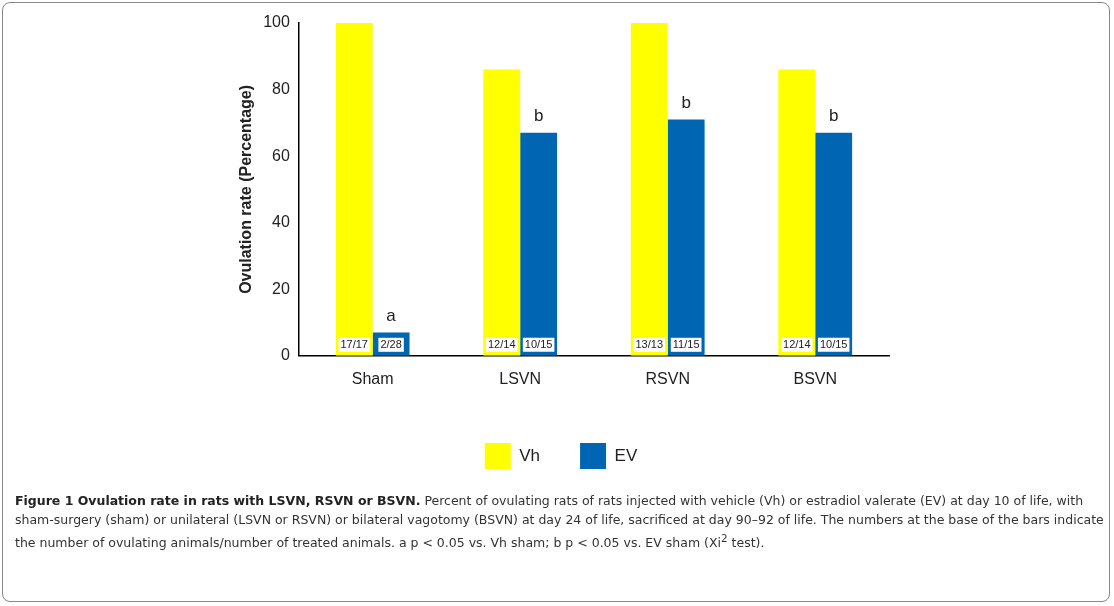 The image size is (1114, 606). I want to click on text: Figure 1 Ovulation rate in rats with LSVN, RSVN or BSVN., so click(218, 500).